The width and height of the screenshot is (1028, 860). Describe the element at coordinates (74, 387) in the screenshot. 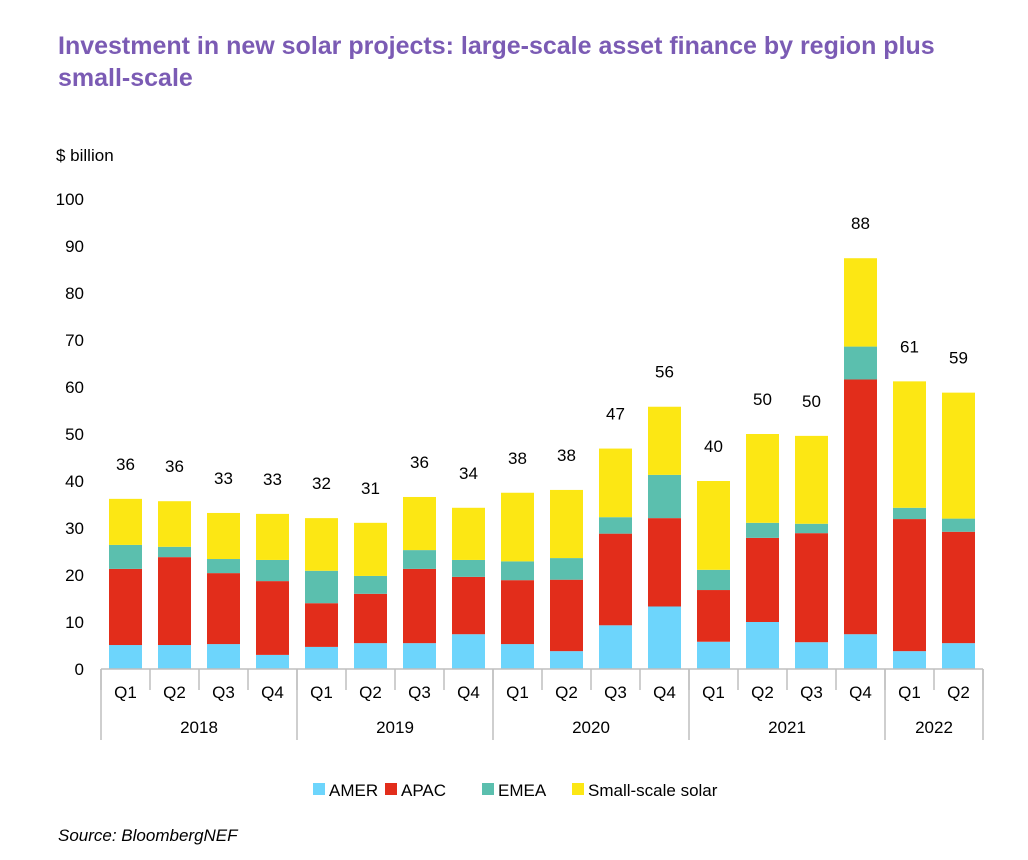

I see `y-tick-label: 60` at that location.